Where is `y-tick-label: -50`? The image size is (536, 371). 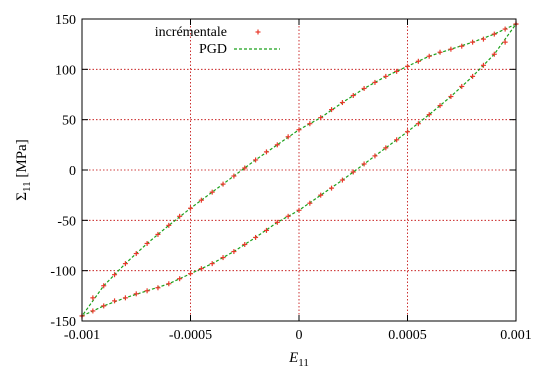
y-tick-label: -50 is located at coordinates (66, 221).